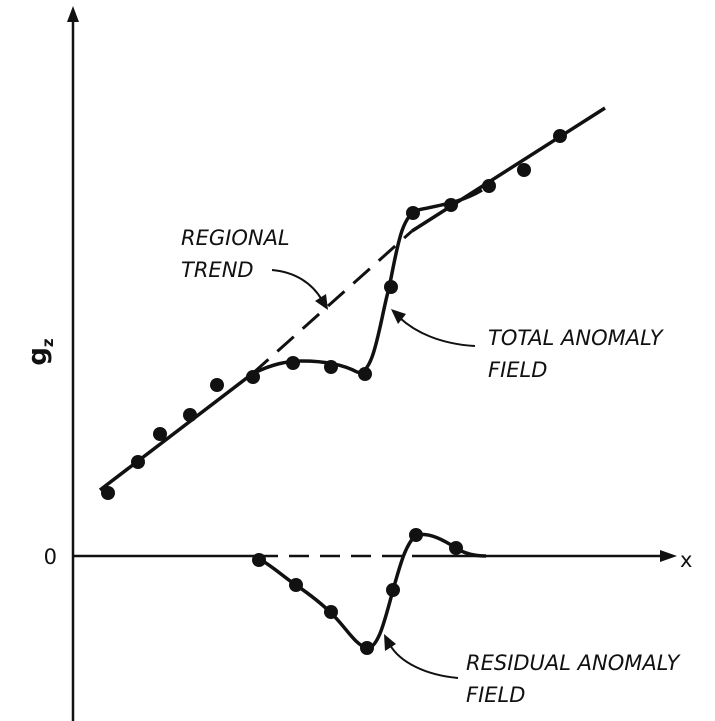 Image resolution: width=715 pixels, height=721 pixels. What do you see at coordinates (508, 169) in the screenshot?
I see `regional-trend-solid-right` at bounding box center [508, 169].